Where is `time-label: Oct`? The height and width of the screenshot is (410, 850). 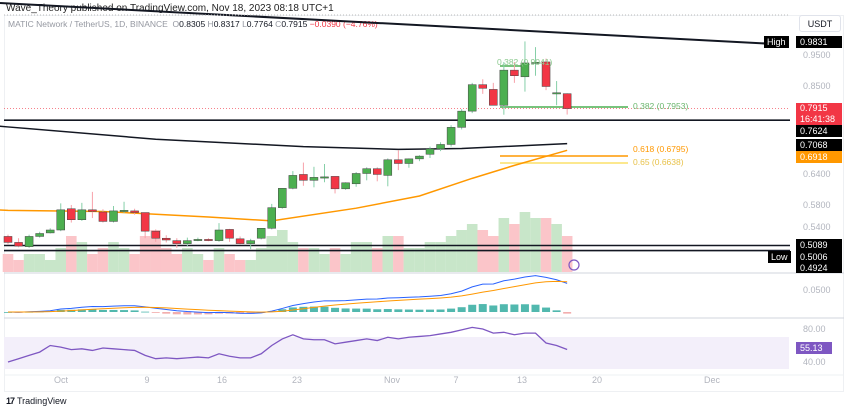
time-label: Oct is located at coordinates (61, 380).